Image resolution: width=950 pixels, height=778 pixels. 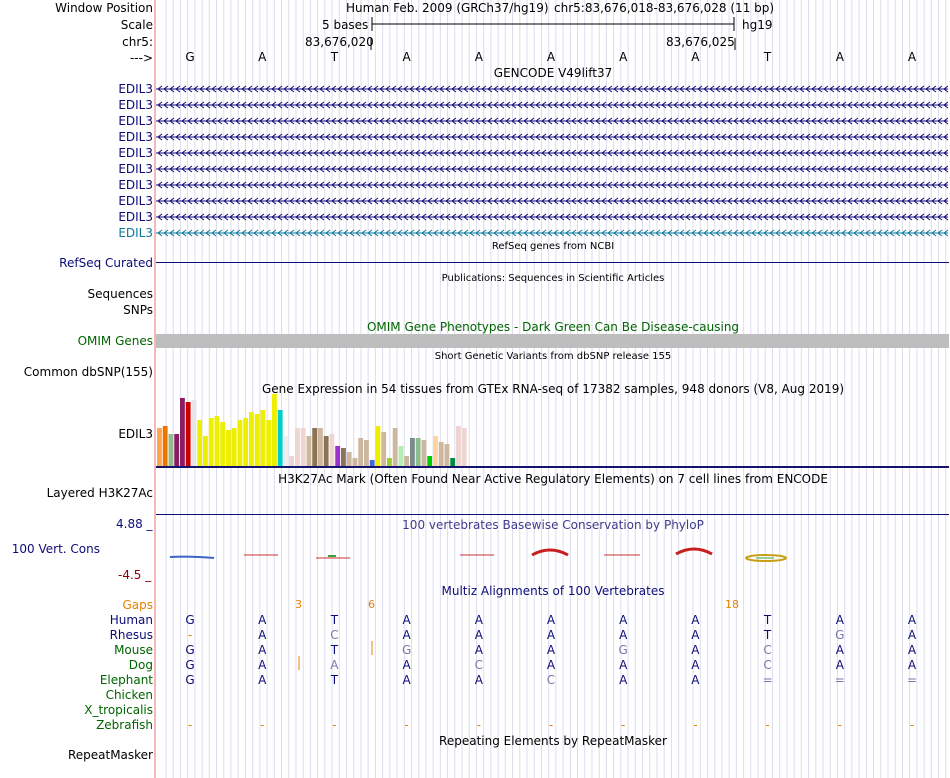 I want to click on multiz-species-label: Dog, so click(x=140, y=665).